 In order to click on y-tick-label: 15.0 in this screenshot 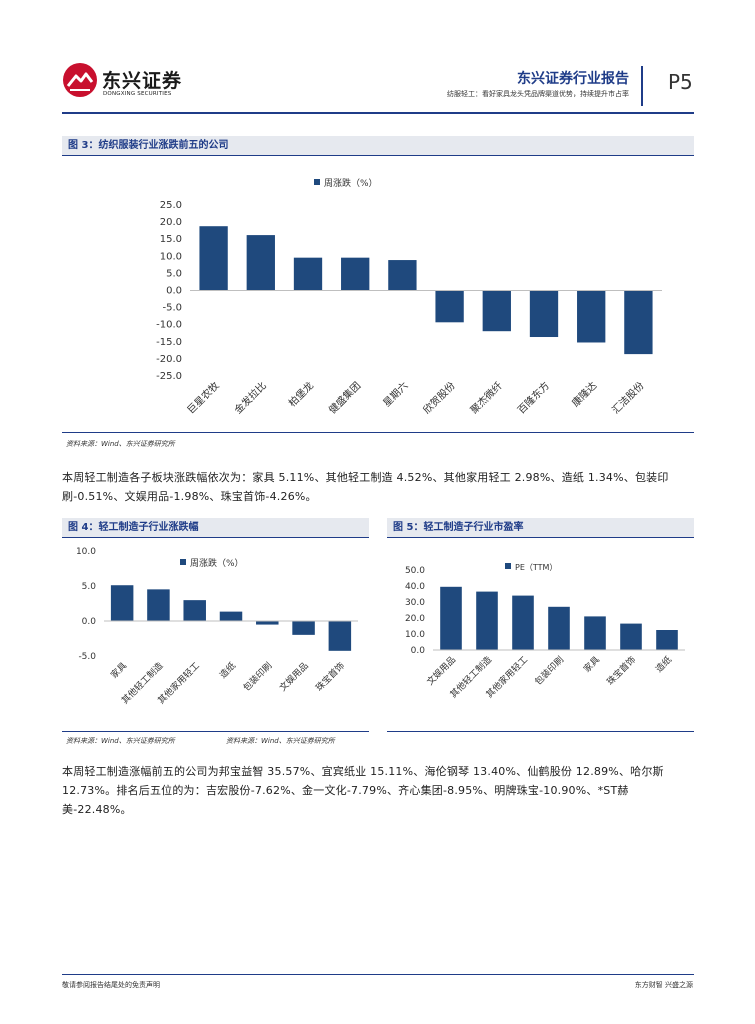, I will do `click(171, 239)`.